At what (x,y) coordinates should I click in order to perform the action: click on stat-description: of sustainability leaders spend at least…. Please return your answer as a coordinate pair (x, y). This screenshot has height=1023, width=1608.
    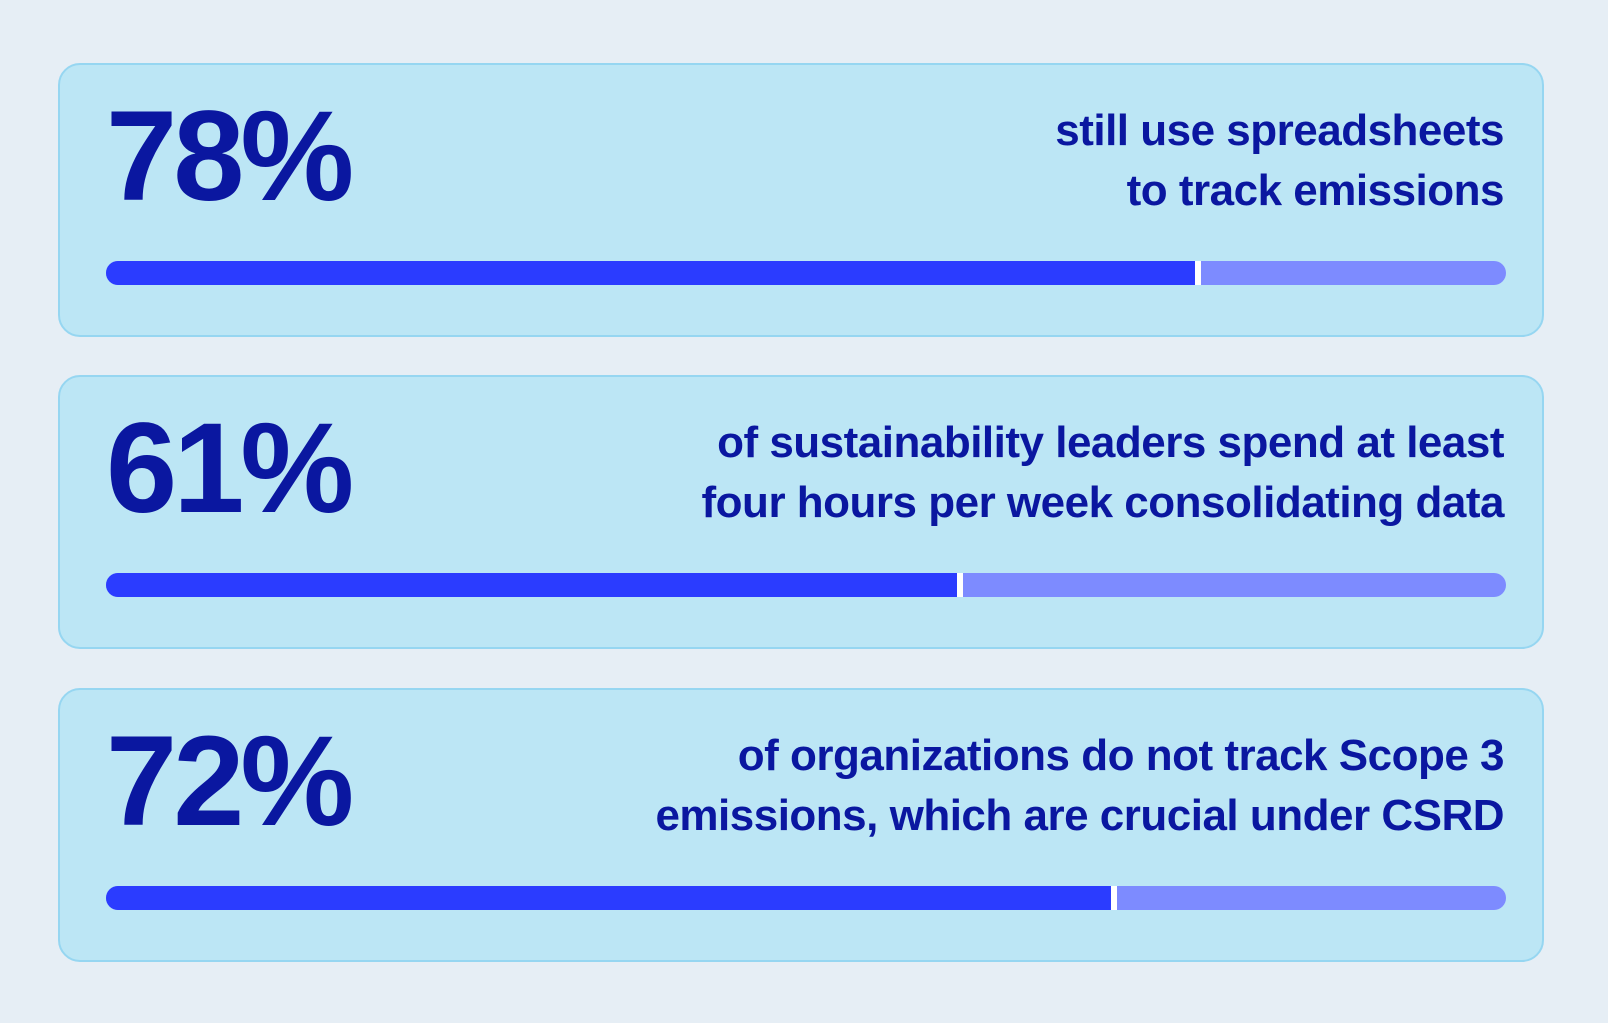
    Looking at the image, I should click on (1103, 473).